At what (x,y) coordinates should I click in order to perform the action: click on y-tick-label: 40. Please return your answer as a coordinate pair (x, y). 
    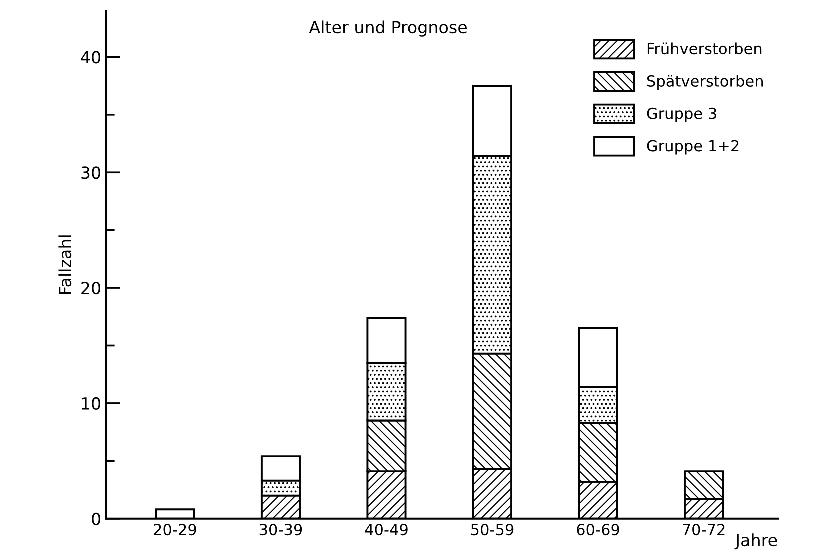
    Looking at the image, I should click on (90, 57).